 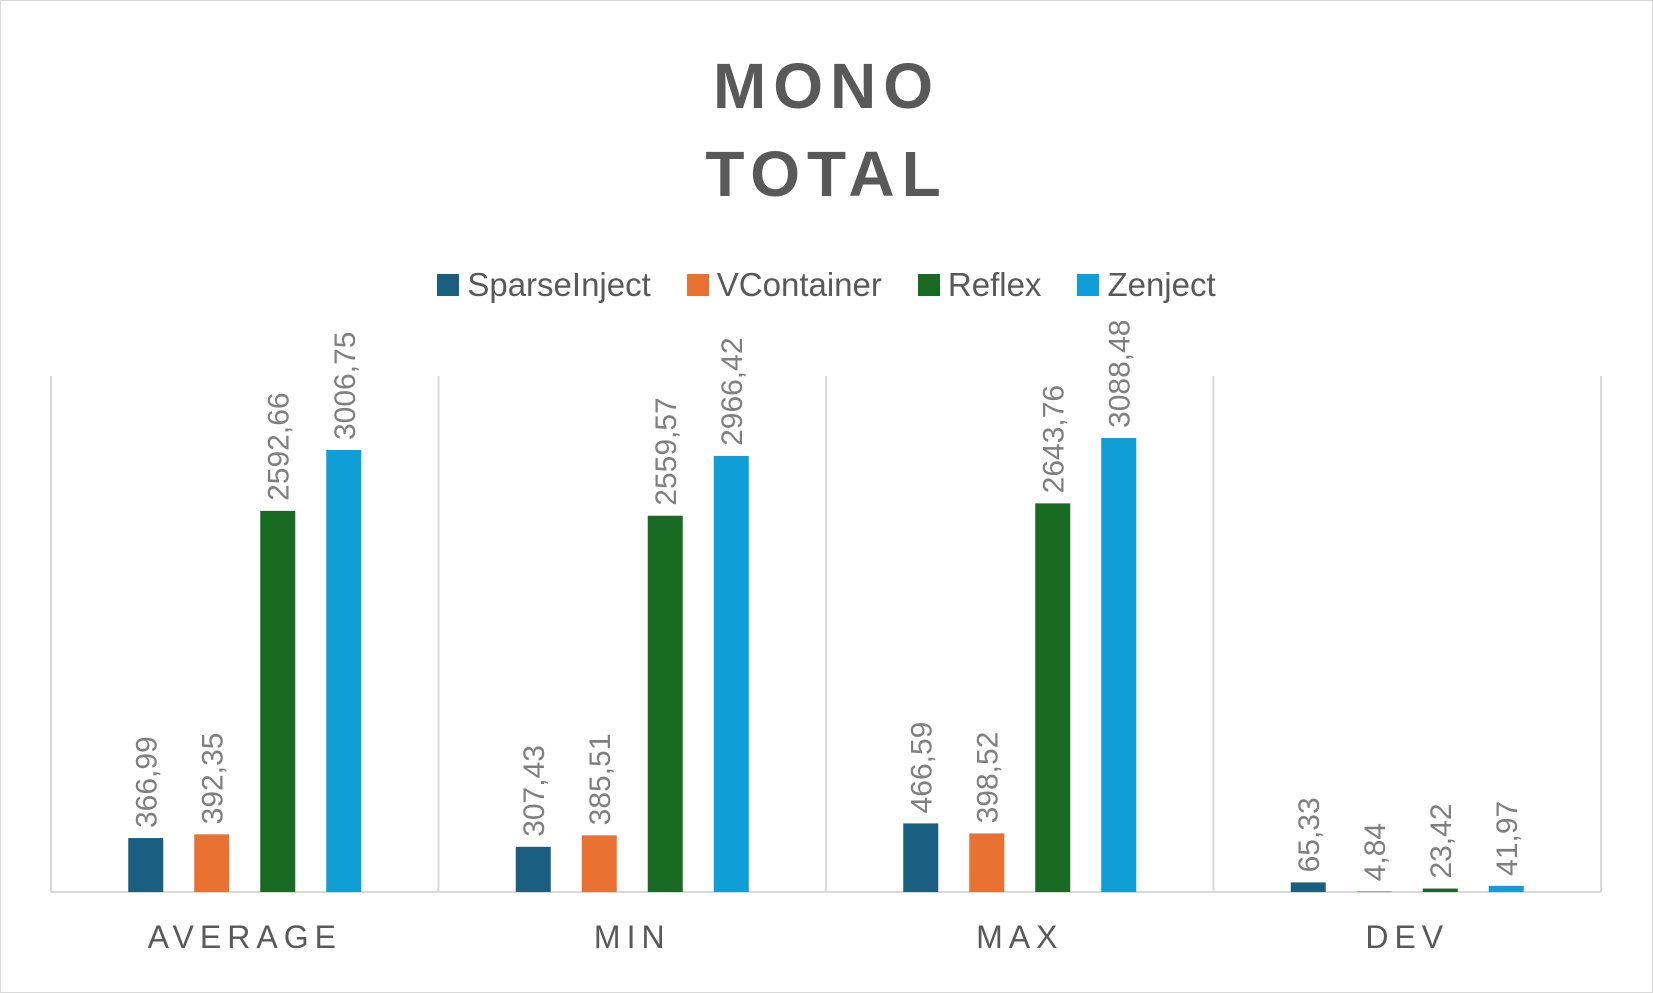 What do you see at coordinates (731, 673) in the screenshot?
I see `bar-zenject-min` at bounding box center [731, 673].